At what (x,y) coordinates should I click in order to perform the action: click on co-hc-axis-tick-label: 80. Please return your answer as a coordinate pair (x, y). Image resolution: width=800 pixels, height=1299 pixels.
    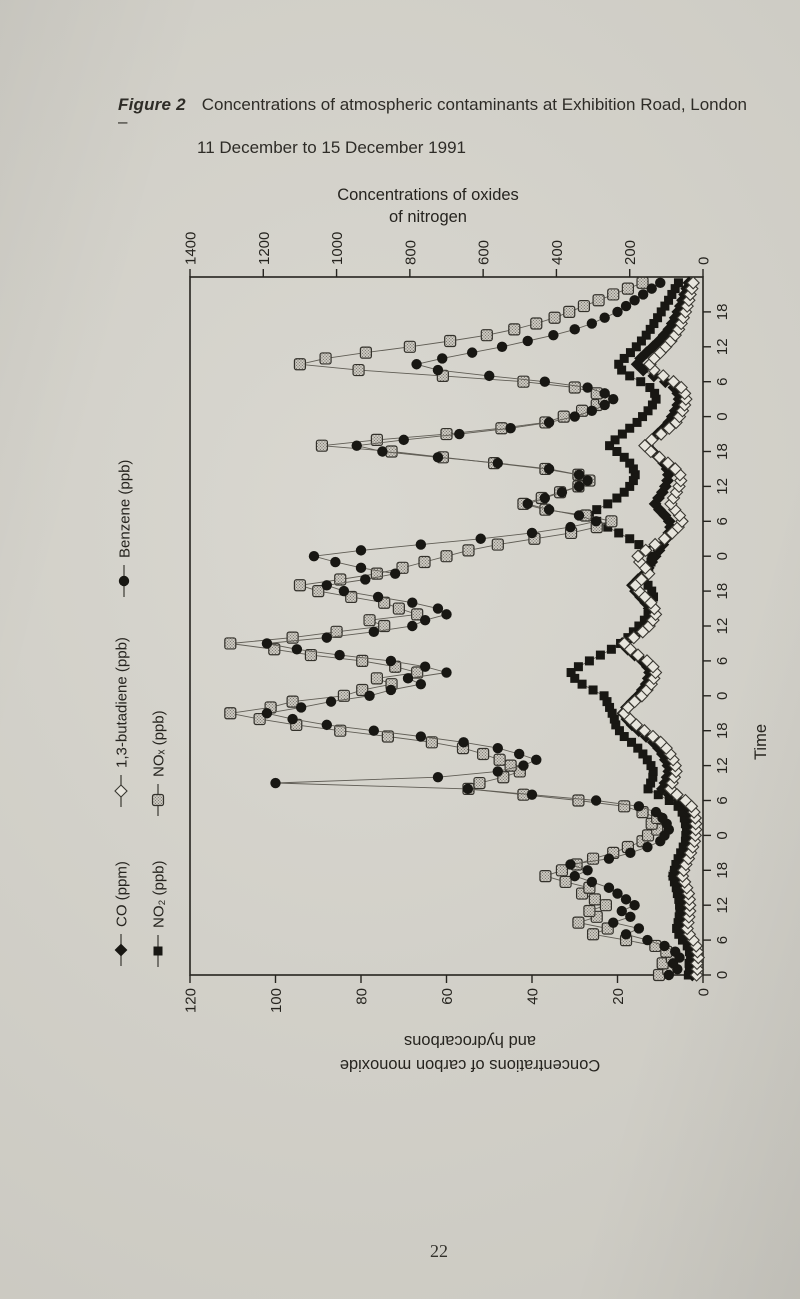
    Looking at the image, I should click on (362, 996).